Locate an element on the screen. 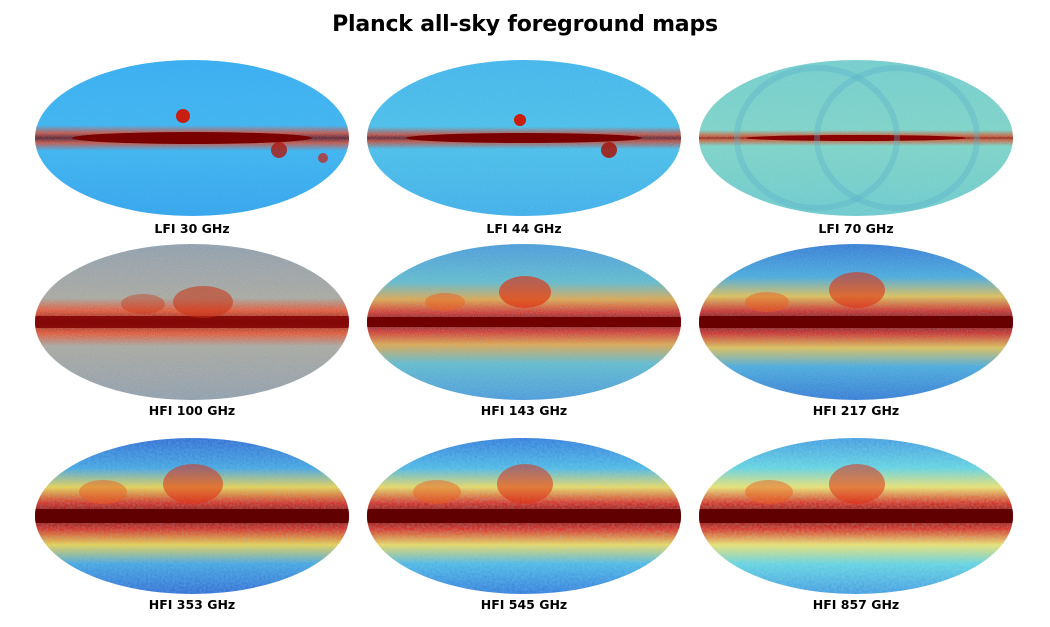 The height and width of the screenshot is (627, 1050). map-label-hfi-545: HFI 545 GHz is located at coordinates (524, 604).